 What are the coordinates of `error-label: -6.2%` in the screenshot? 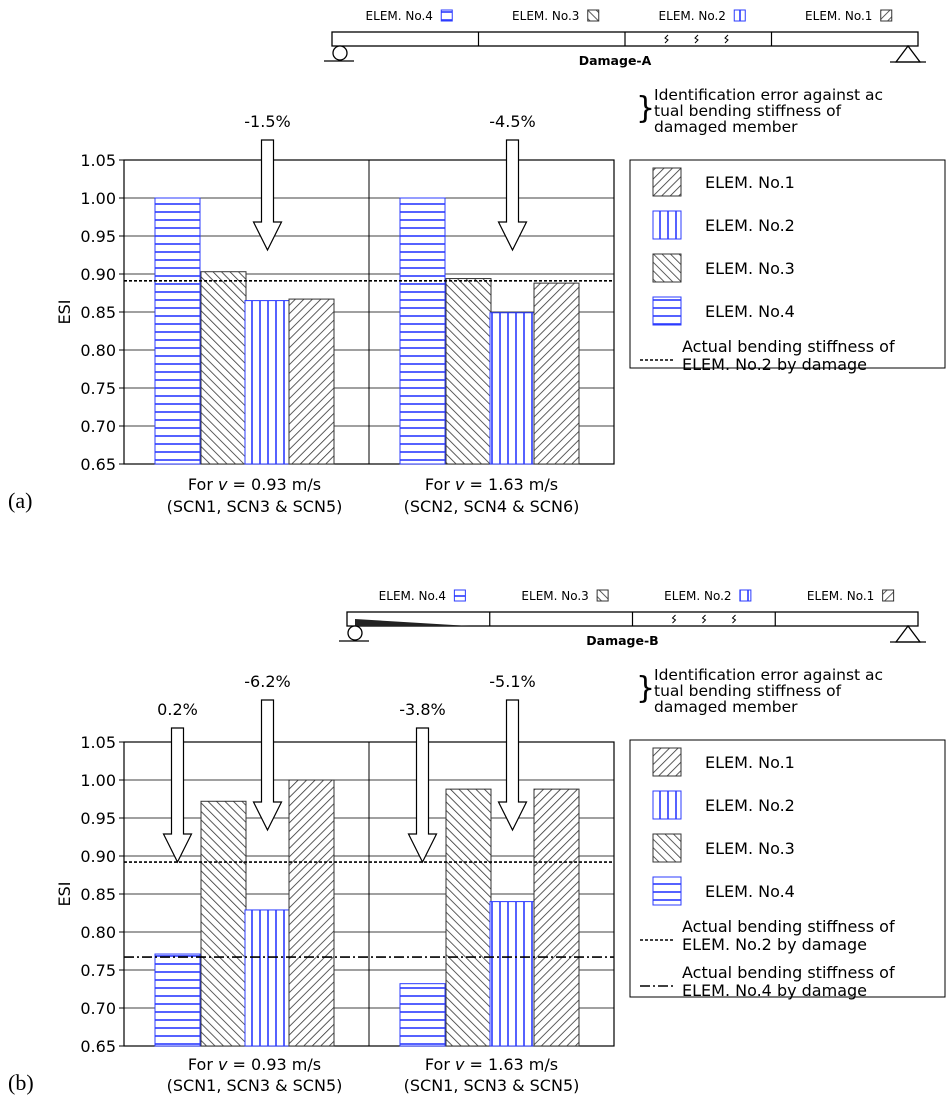 It's located at (267, 681).